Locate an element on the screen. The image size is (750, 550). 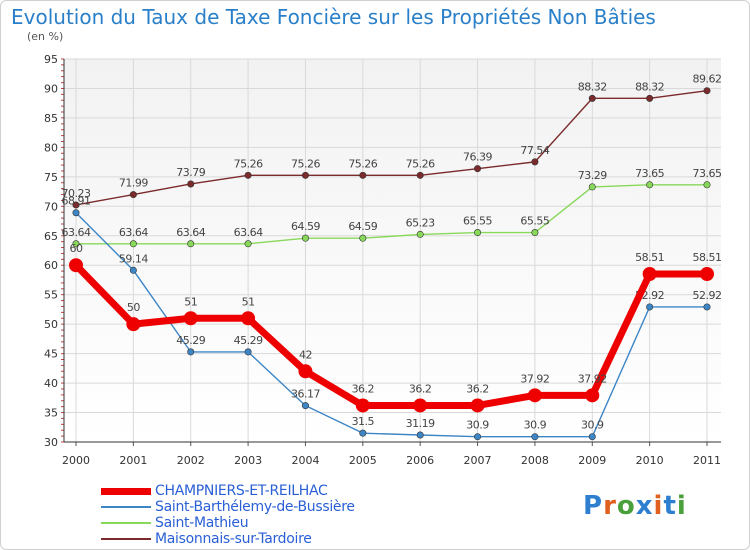
y-tick-label: 85 is located at coordinates (51, 118).